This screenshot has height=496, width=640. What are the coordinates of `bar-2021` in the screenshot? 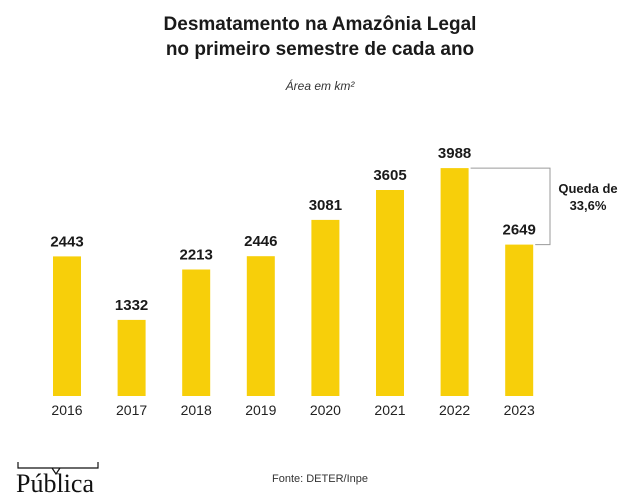 It's located at (390, 293).